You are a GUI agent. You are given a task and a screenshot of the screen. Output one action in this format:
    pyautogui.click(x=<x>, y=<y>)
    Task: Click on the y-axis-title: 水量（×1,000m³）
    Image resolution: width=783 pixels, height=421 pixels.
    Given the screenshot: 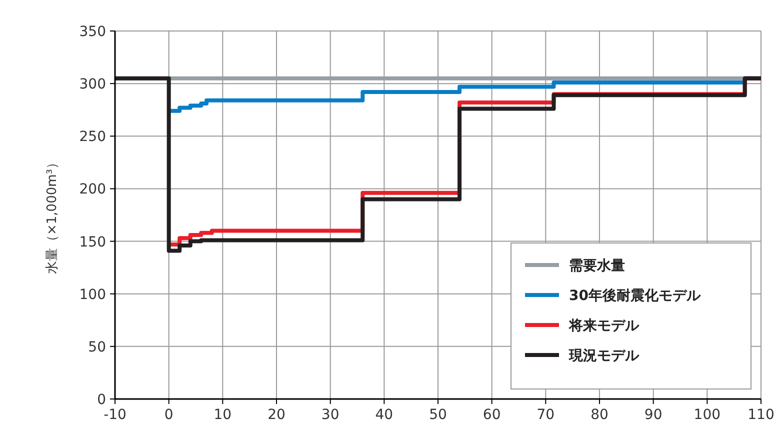 What is the action you would take?
    pyautogui.click(x=52, y=215)
    